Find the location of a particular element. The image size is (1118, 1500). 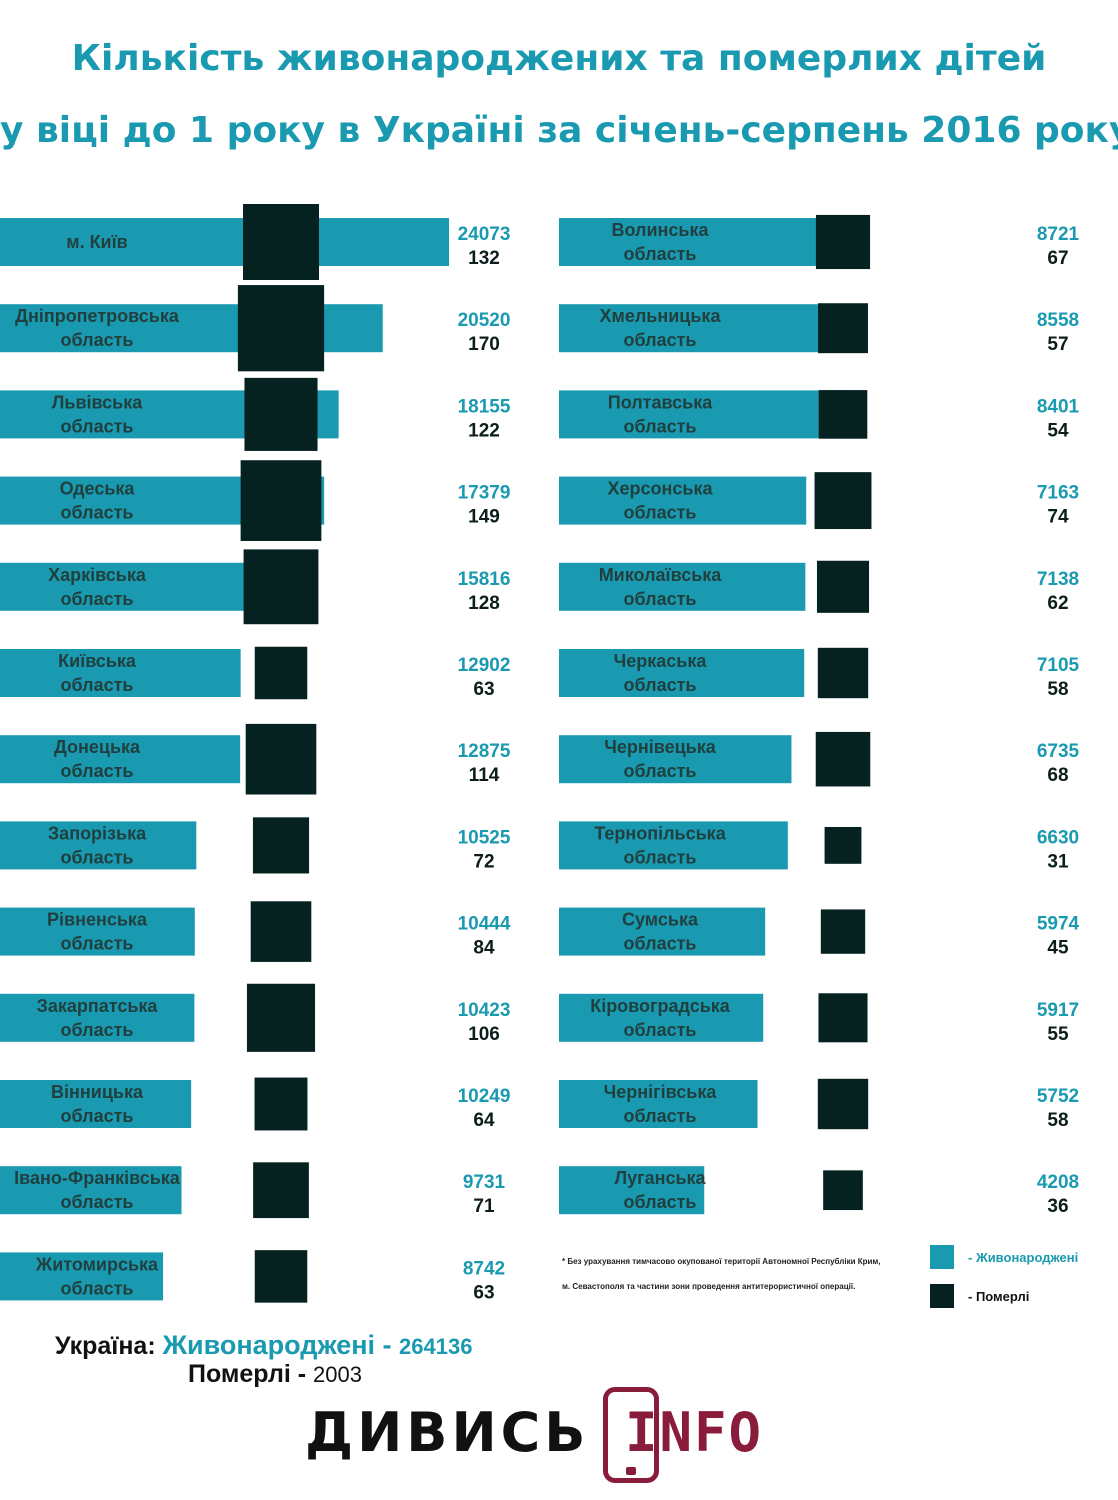

died-value-label: 122 is located at coordinates (484, 430).